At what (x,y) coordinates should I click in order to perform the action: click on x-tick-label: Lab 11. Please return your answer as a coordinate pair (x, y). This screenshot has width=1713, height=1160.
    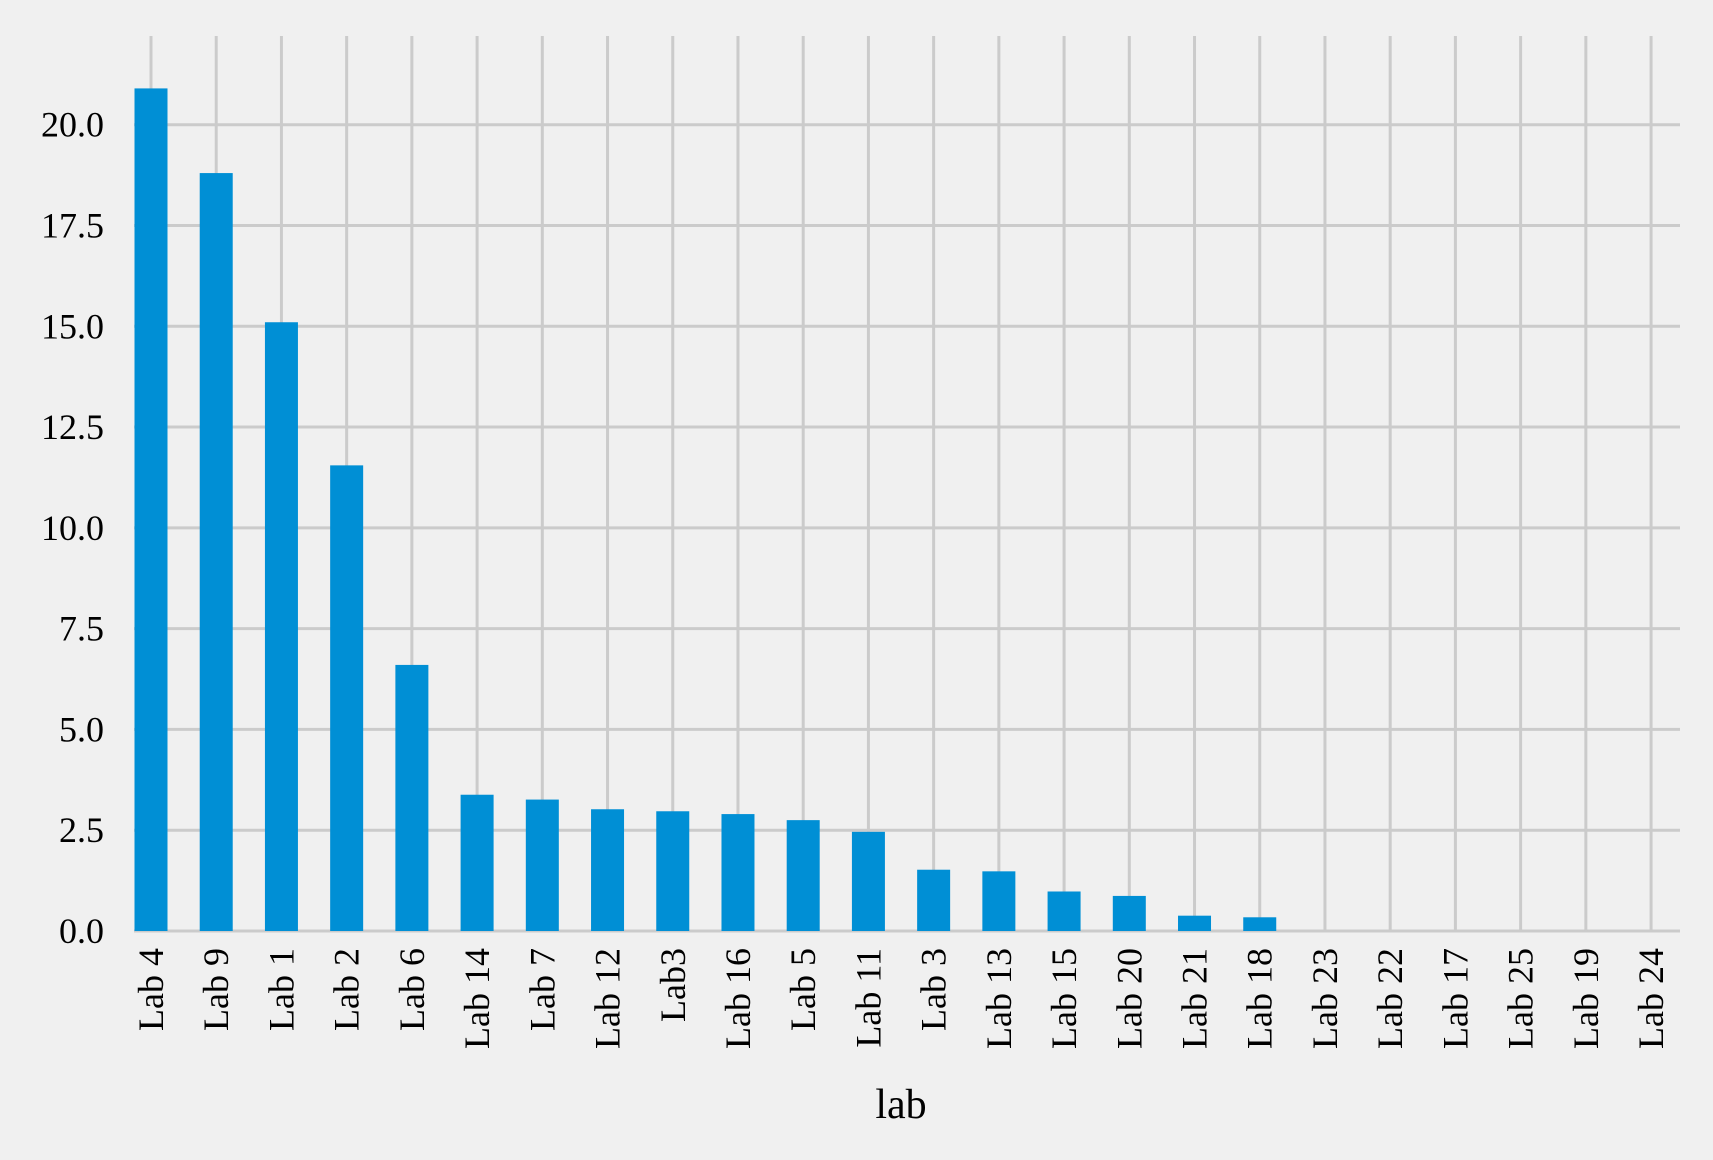
    Looking at the image, I should click on (868, 998).